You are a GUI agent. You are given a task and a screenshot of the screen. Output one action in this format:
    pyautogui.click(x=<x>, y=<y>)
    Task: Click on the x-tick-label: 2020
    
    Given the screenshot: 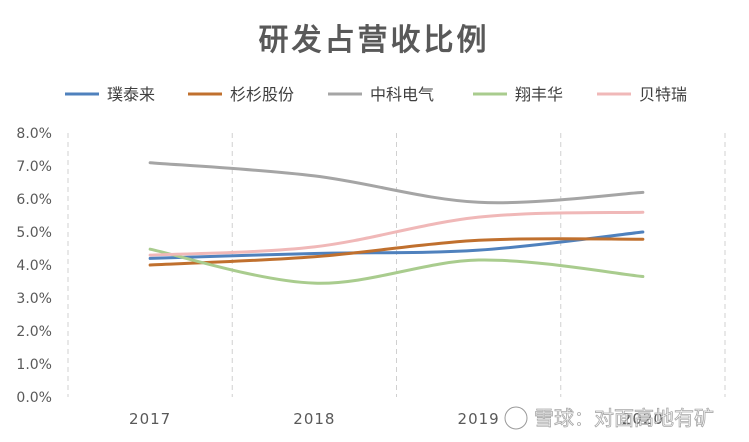 What is the action you would take?
    pyautogui.click(x=643, y=419)
    